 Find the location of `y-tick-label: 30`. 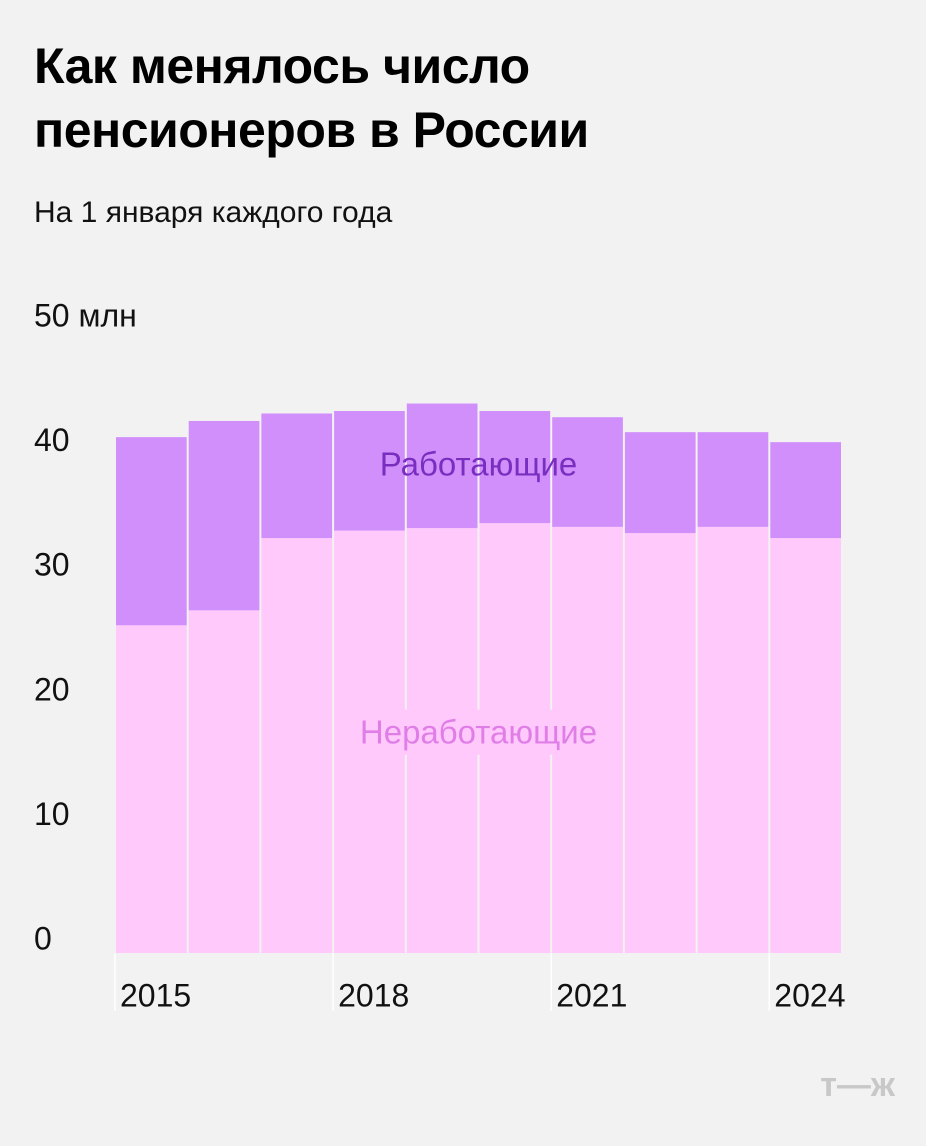

y-tick-label: 30 is located at coordinates (52, 565).